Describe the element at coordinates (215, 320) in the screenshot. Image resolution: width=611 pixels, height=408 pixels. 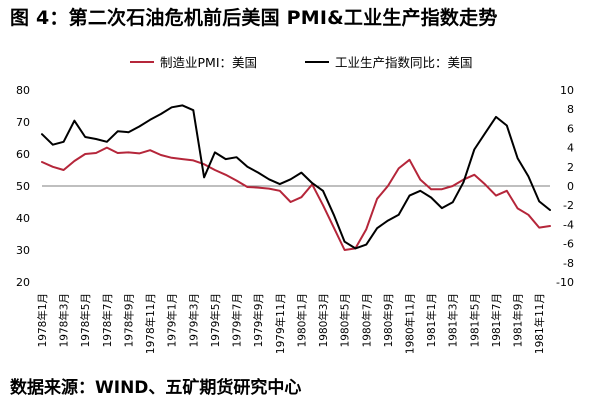
I see `x-tick-label: 1979年5月` at that location.